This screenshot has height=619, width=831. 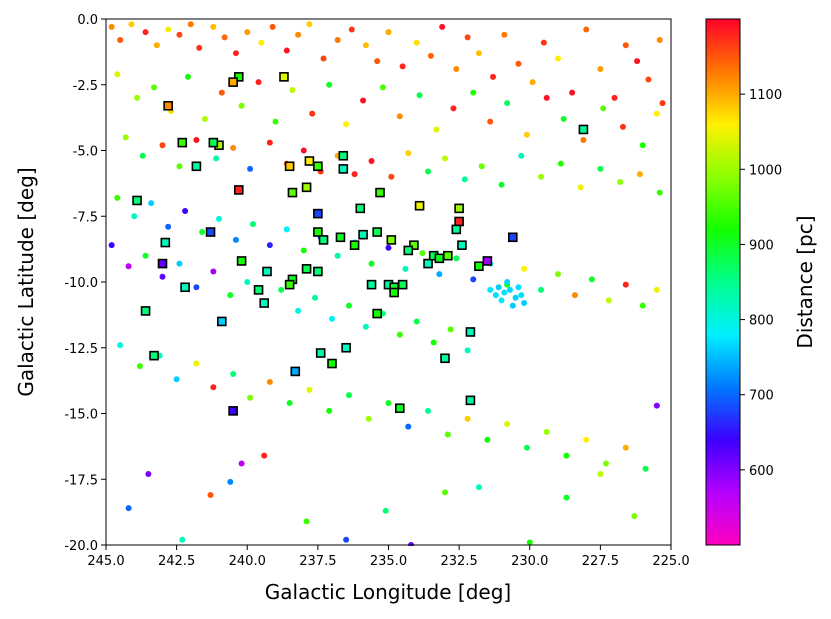 What do you see at coordinates (81, 415) in the screenshot?
I see `y-tick-label: -15.0` at bounding box center [81, 415].